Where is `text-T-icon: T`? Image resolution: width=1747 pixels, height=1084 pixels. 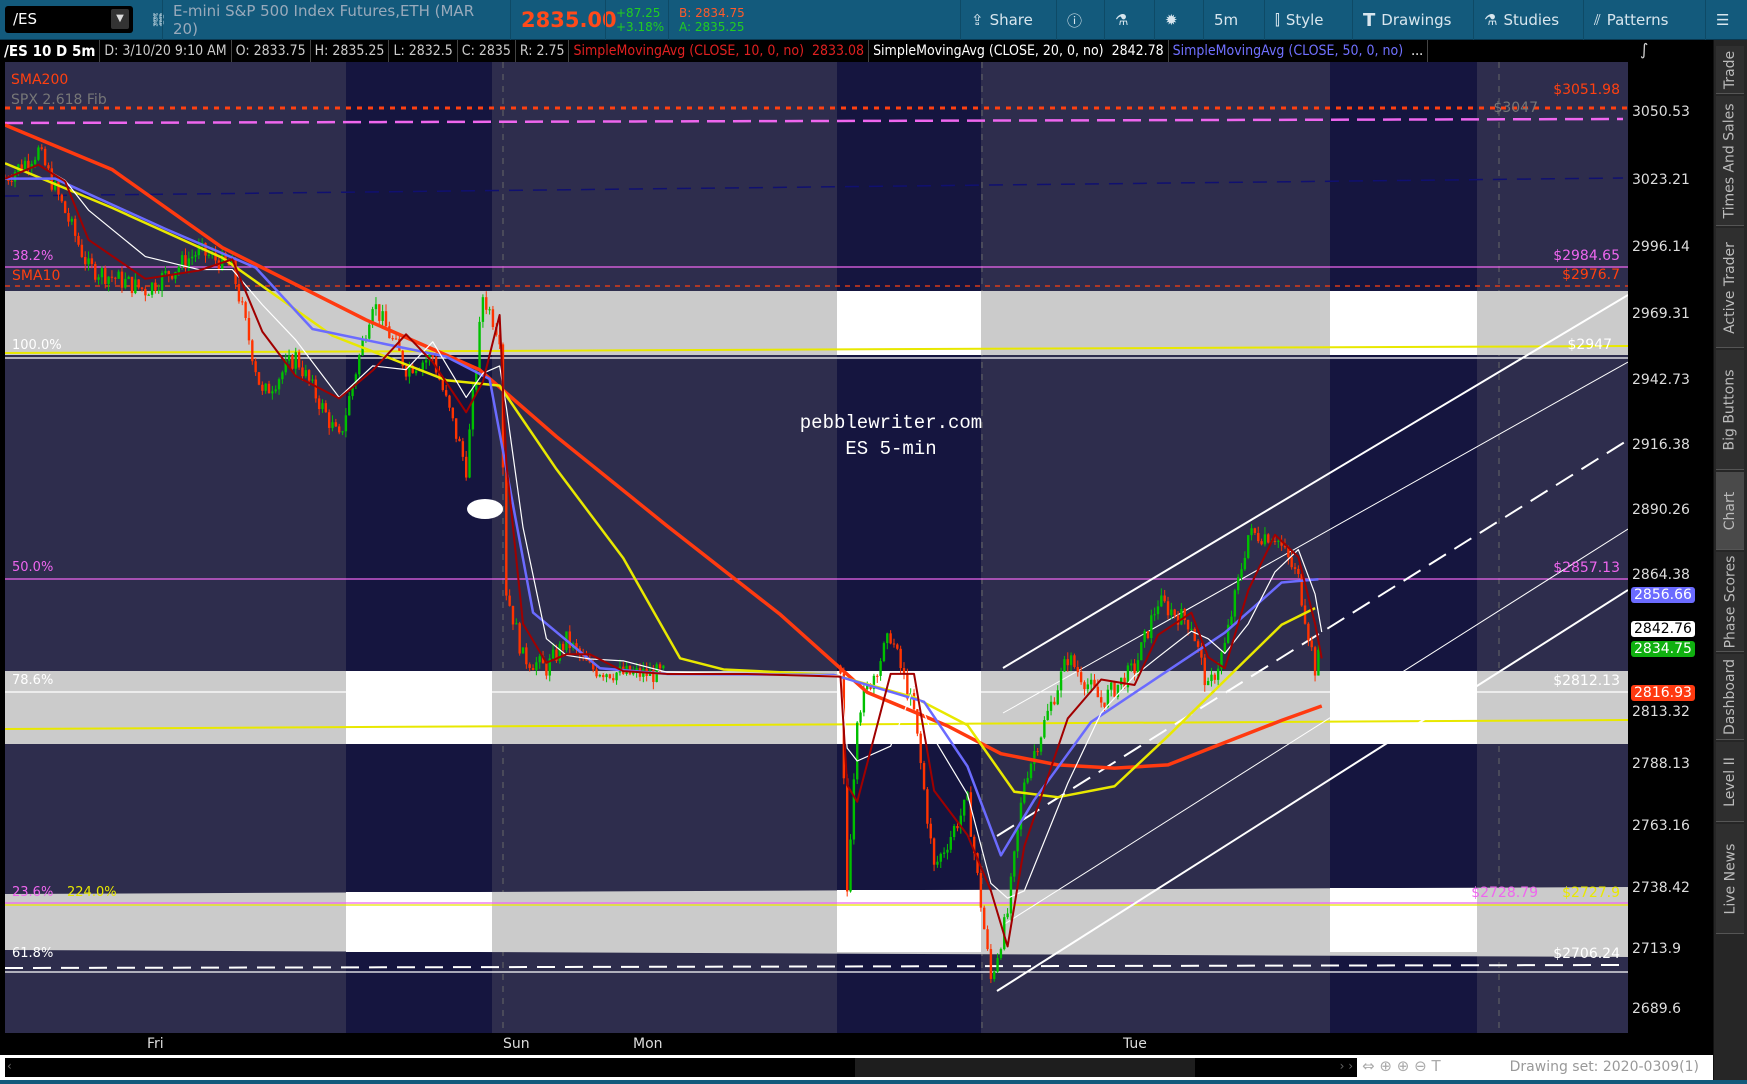
text-T-icon: T is located at coordinates (1436, 1066).